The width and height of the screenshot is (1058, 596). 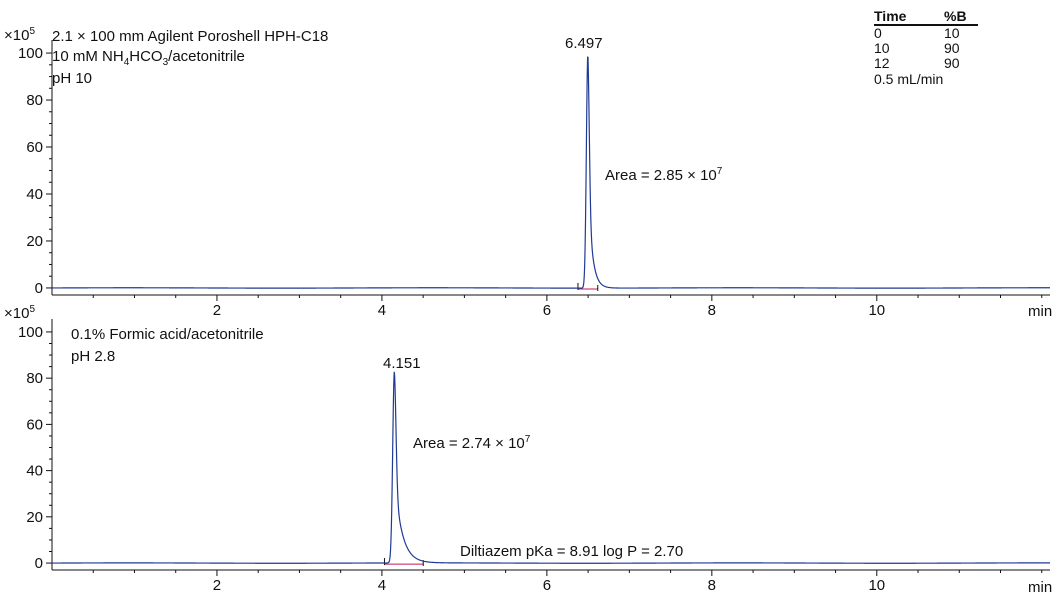 What do you see at coordinates (584, 43) in the screenshot?
I see `peak-retention-label: 6.497` at bounding box center [584, 43].